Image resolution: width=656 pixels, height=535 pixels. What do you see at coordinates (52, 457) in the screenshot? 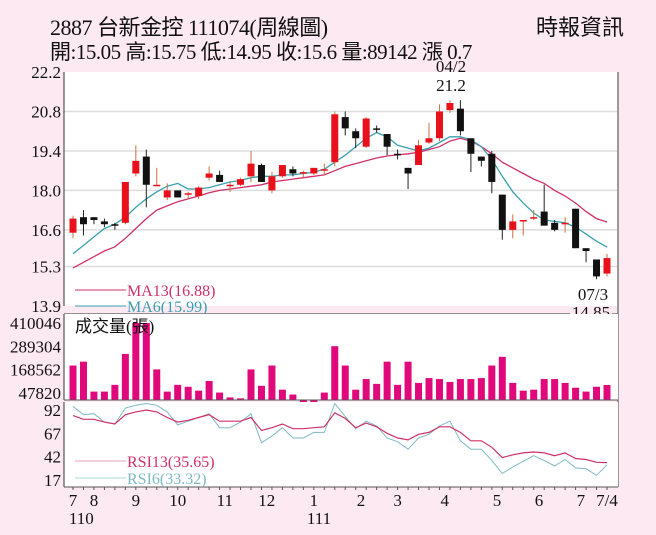
I see `rsi-tick-label: 42` at bounding box center [52, 457].